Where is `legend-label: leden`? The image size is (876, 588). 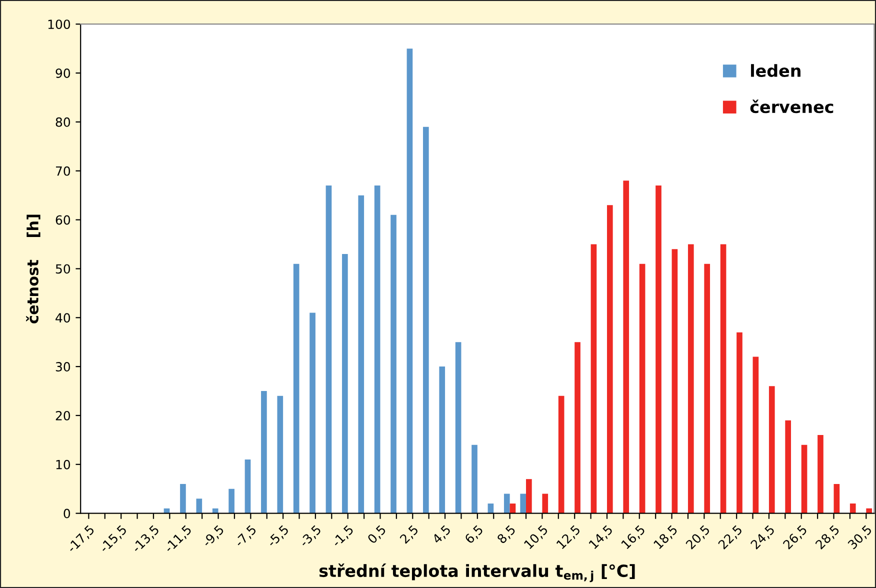
legend-label: leden is located at coordinates (775, 71).